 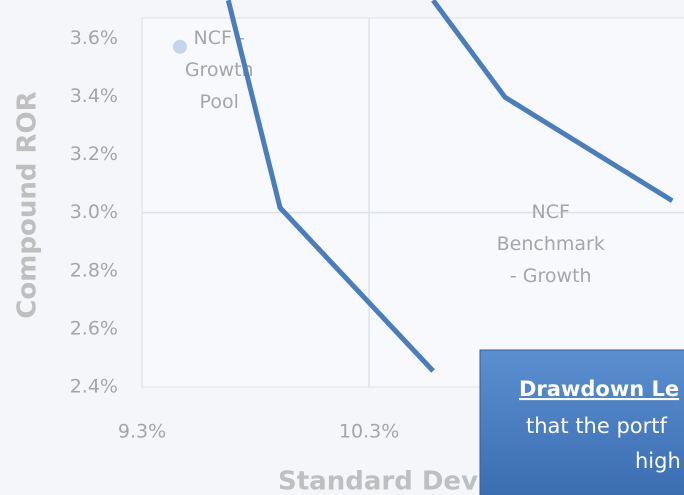 What do you see at coordinates (94, 154) in the screenshot?
I see `y-tick-label: 3.2%` at bounding box center [94, 154].